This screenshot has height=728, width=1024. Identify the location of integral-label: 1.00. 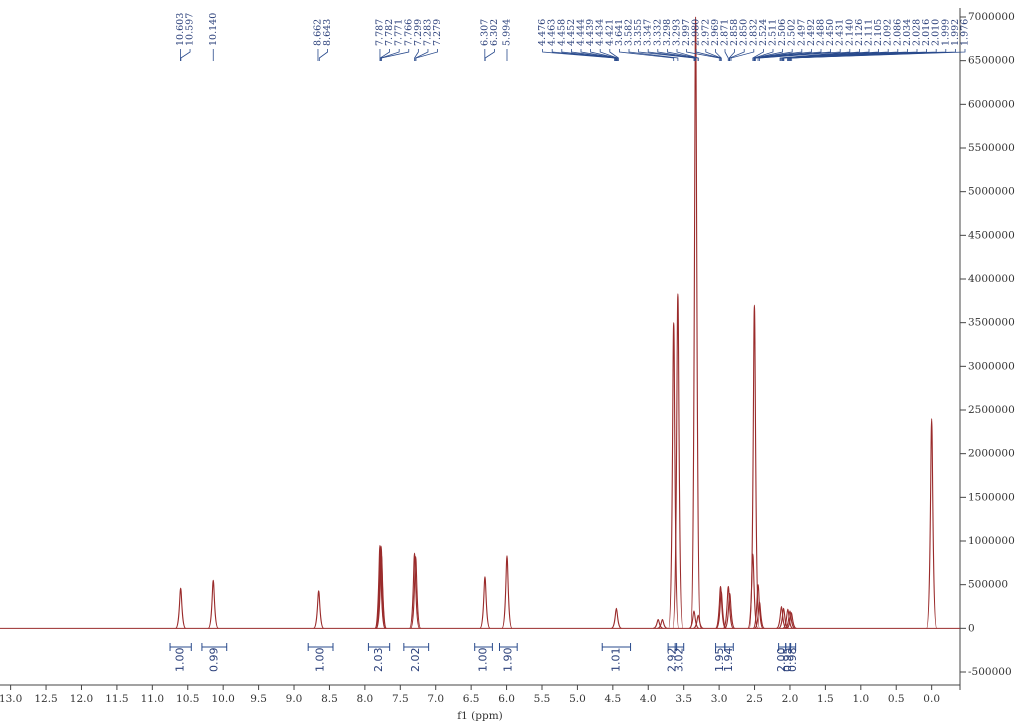
(320, 660).